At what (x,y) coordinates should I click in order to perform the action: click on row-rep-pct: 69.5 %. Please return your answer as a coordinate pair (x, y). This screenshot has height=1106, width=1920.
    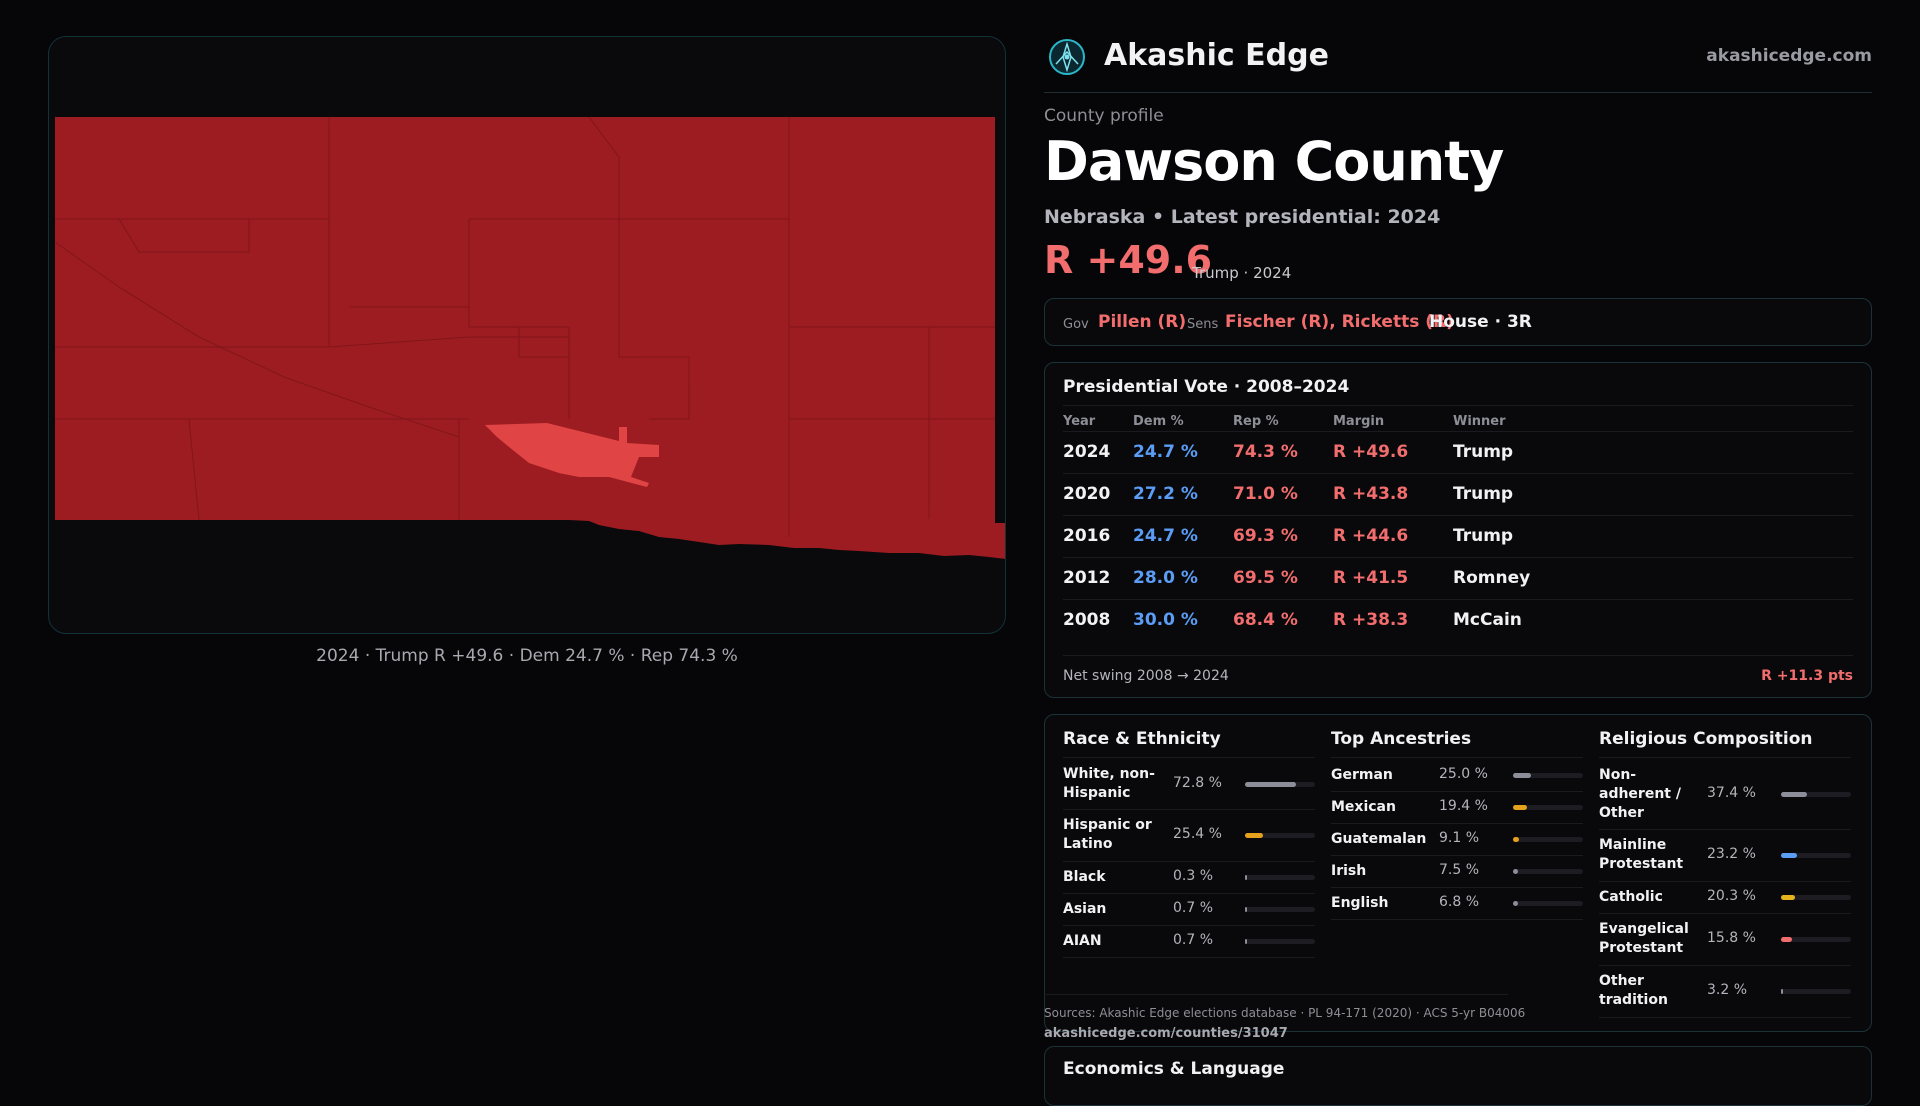
    Looking at the image, I should click on (1265, 578).